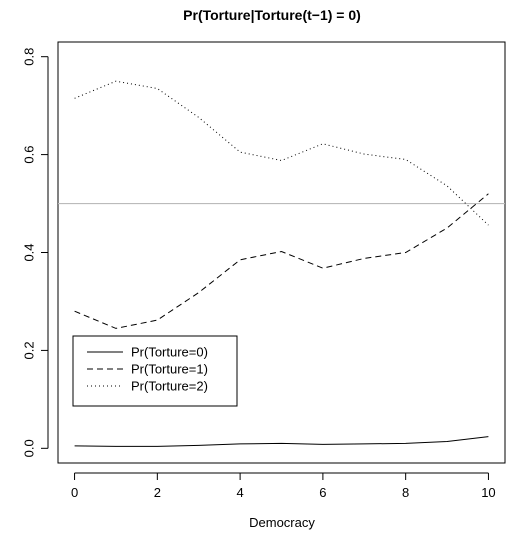 Image resolution: width=508 pixels, height=536 pixels. What do you see at coordinates (28, 155) in the screenshot?
I see `y-tick-label: 0.6` at bounding box center [28, 155].